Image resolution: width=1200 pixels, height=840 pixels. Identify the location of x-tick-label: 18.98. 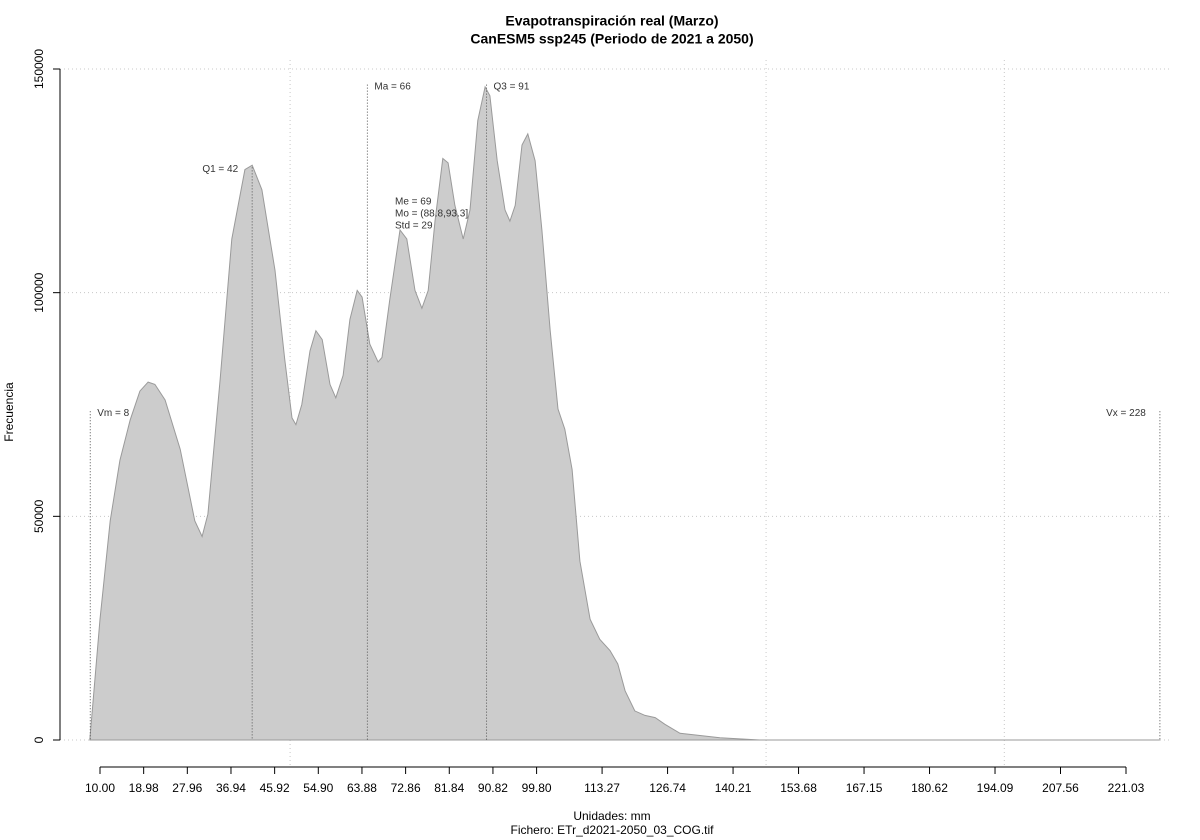
(144, 788).